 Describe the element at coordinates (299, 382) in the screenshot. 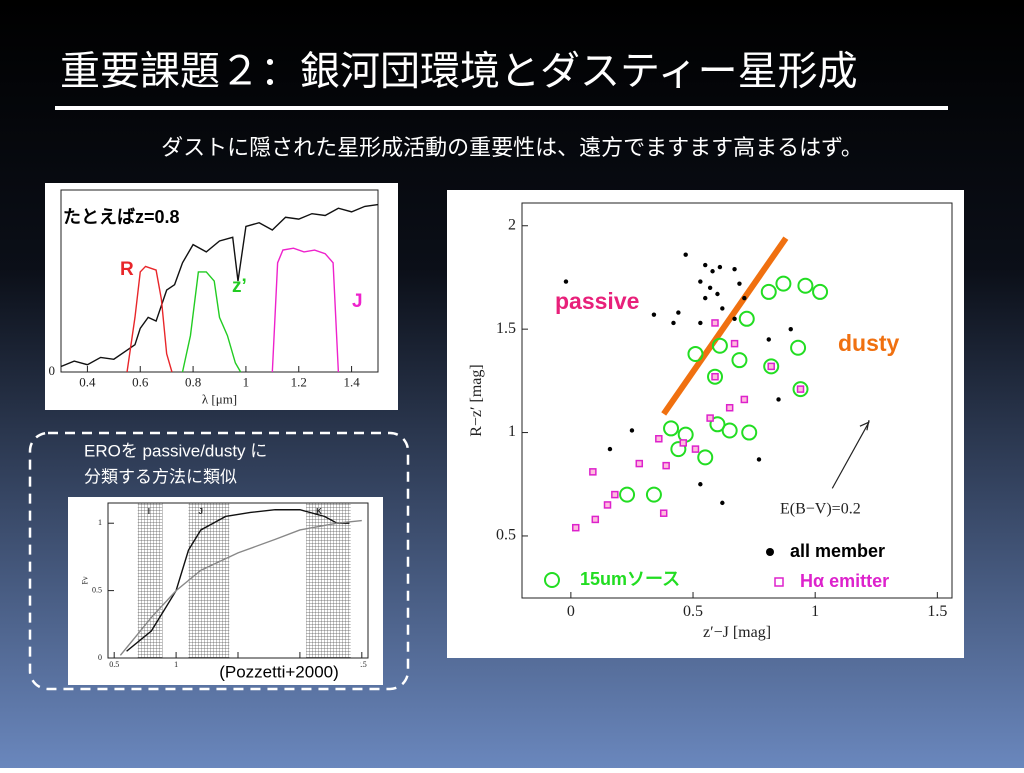

I see `x-tick-label: 1.2` at that location.